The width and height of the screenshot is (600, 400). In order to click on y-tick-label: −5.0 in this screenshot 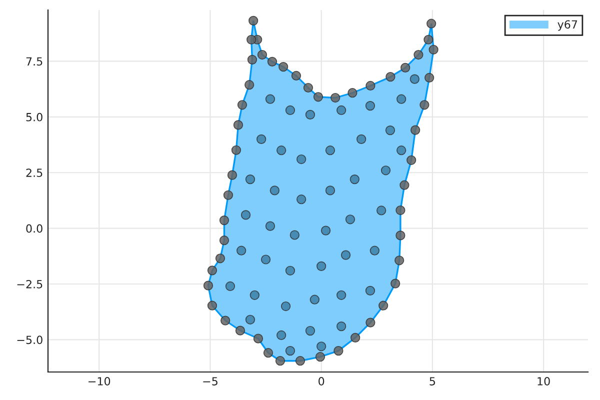, I will do `click(29, 340)`.